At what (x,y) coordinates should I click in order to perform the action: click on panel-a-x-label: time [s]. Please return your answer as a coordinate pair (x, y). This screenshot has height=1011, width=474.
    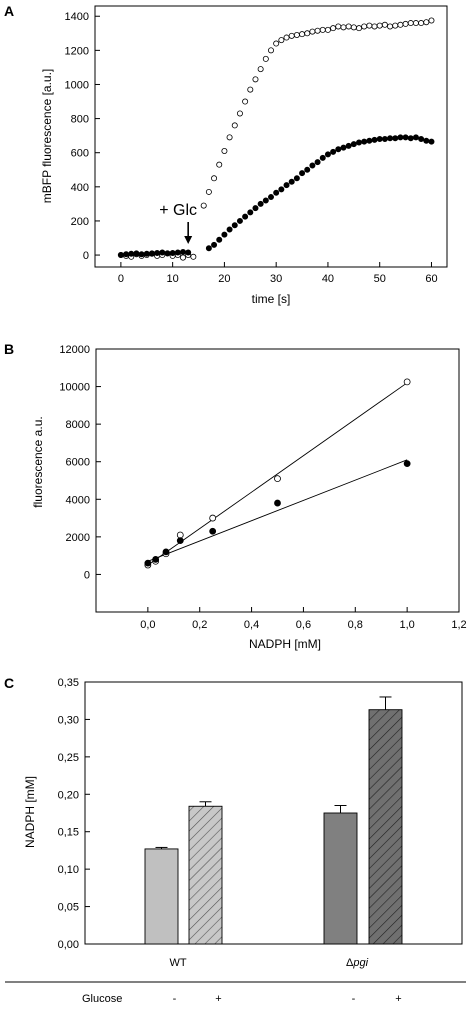
    Looking at the image, I should click on (271, 299).